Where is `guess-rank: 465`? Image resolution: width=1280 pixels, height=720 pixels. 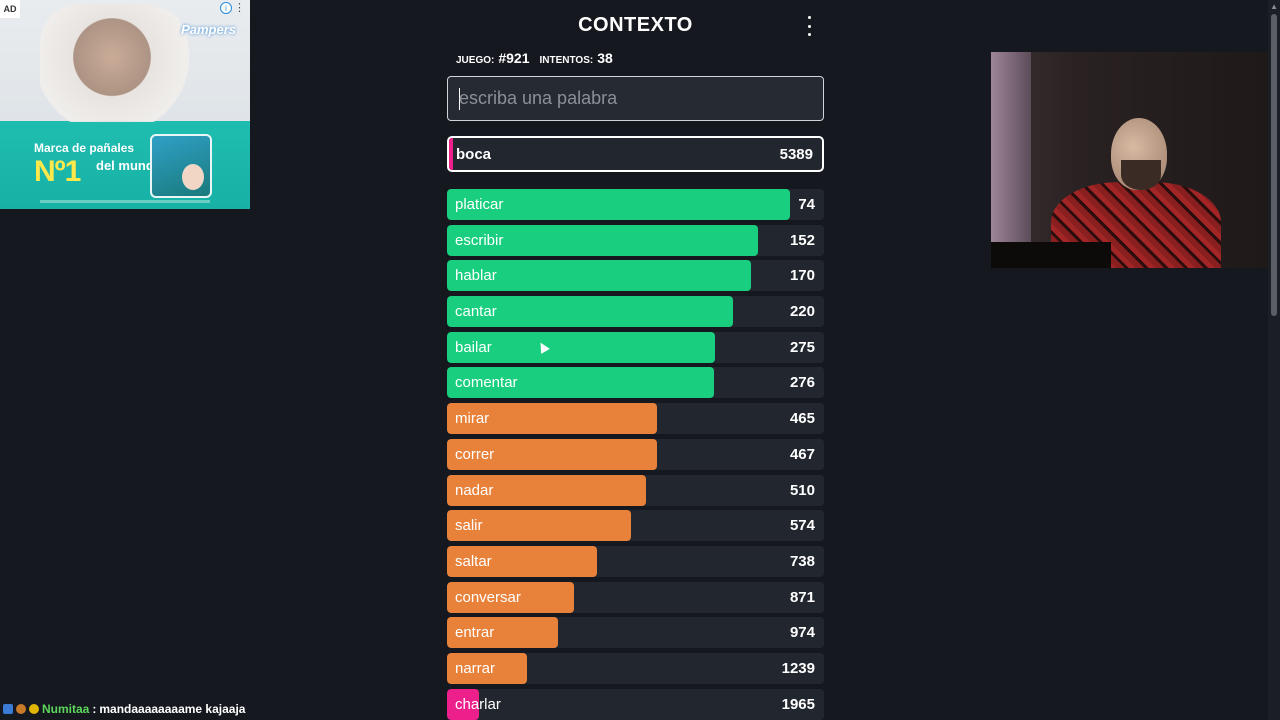 guess-rank: 465 is located at coordinates (802, 419).